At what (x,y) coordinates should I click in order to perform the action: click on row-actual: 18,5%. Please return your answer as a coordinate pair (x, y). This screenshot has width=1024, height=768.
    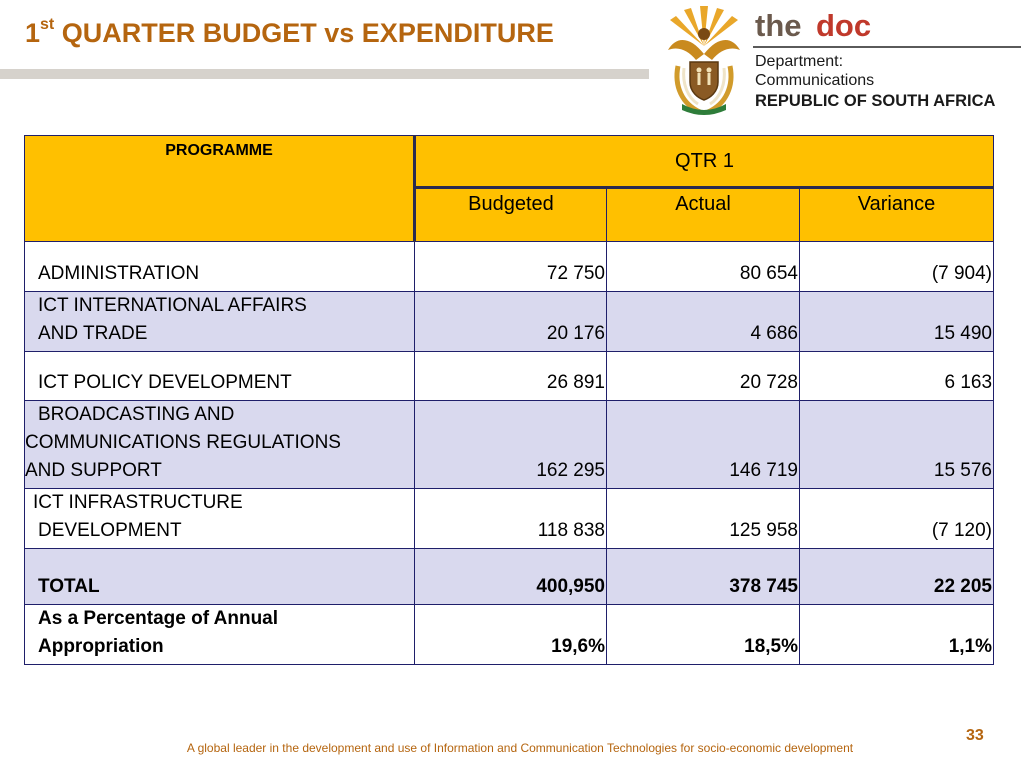
    Looking at the image, I should click on (703, 634).